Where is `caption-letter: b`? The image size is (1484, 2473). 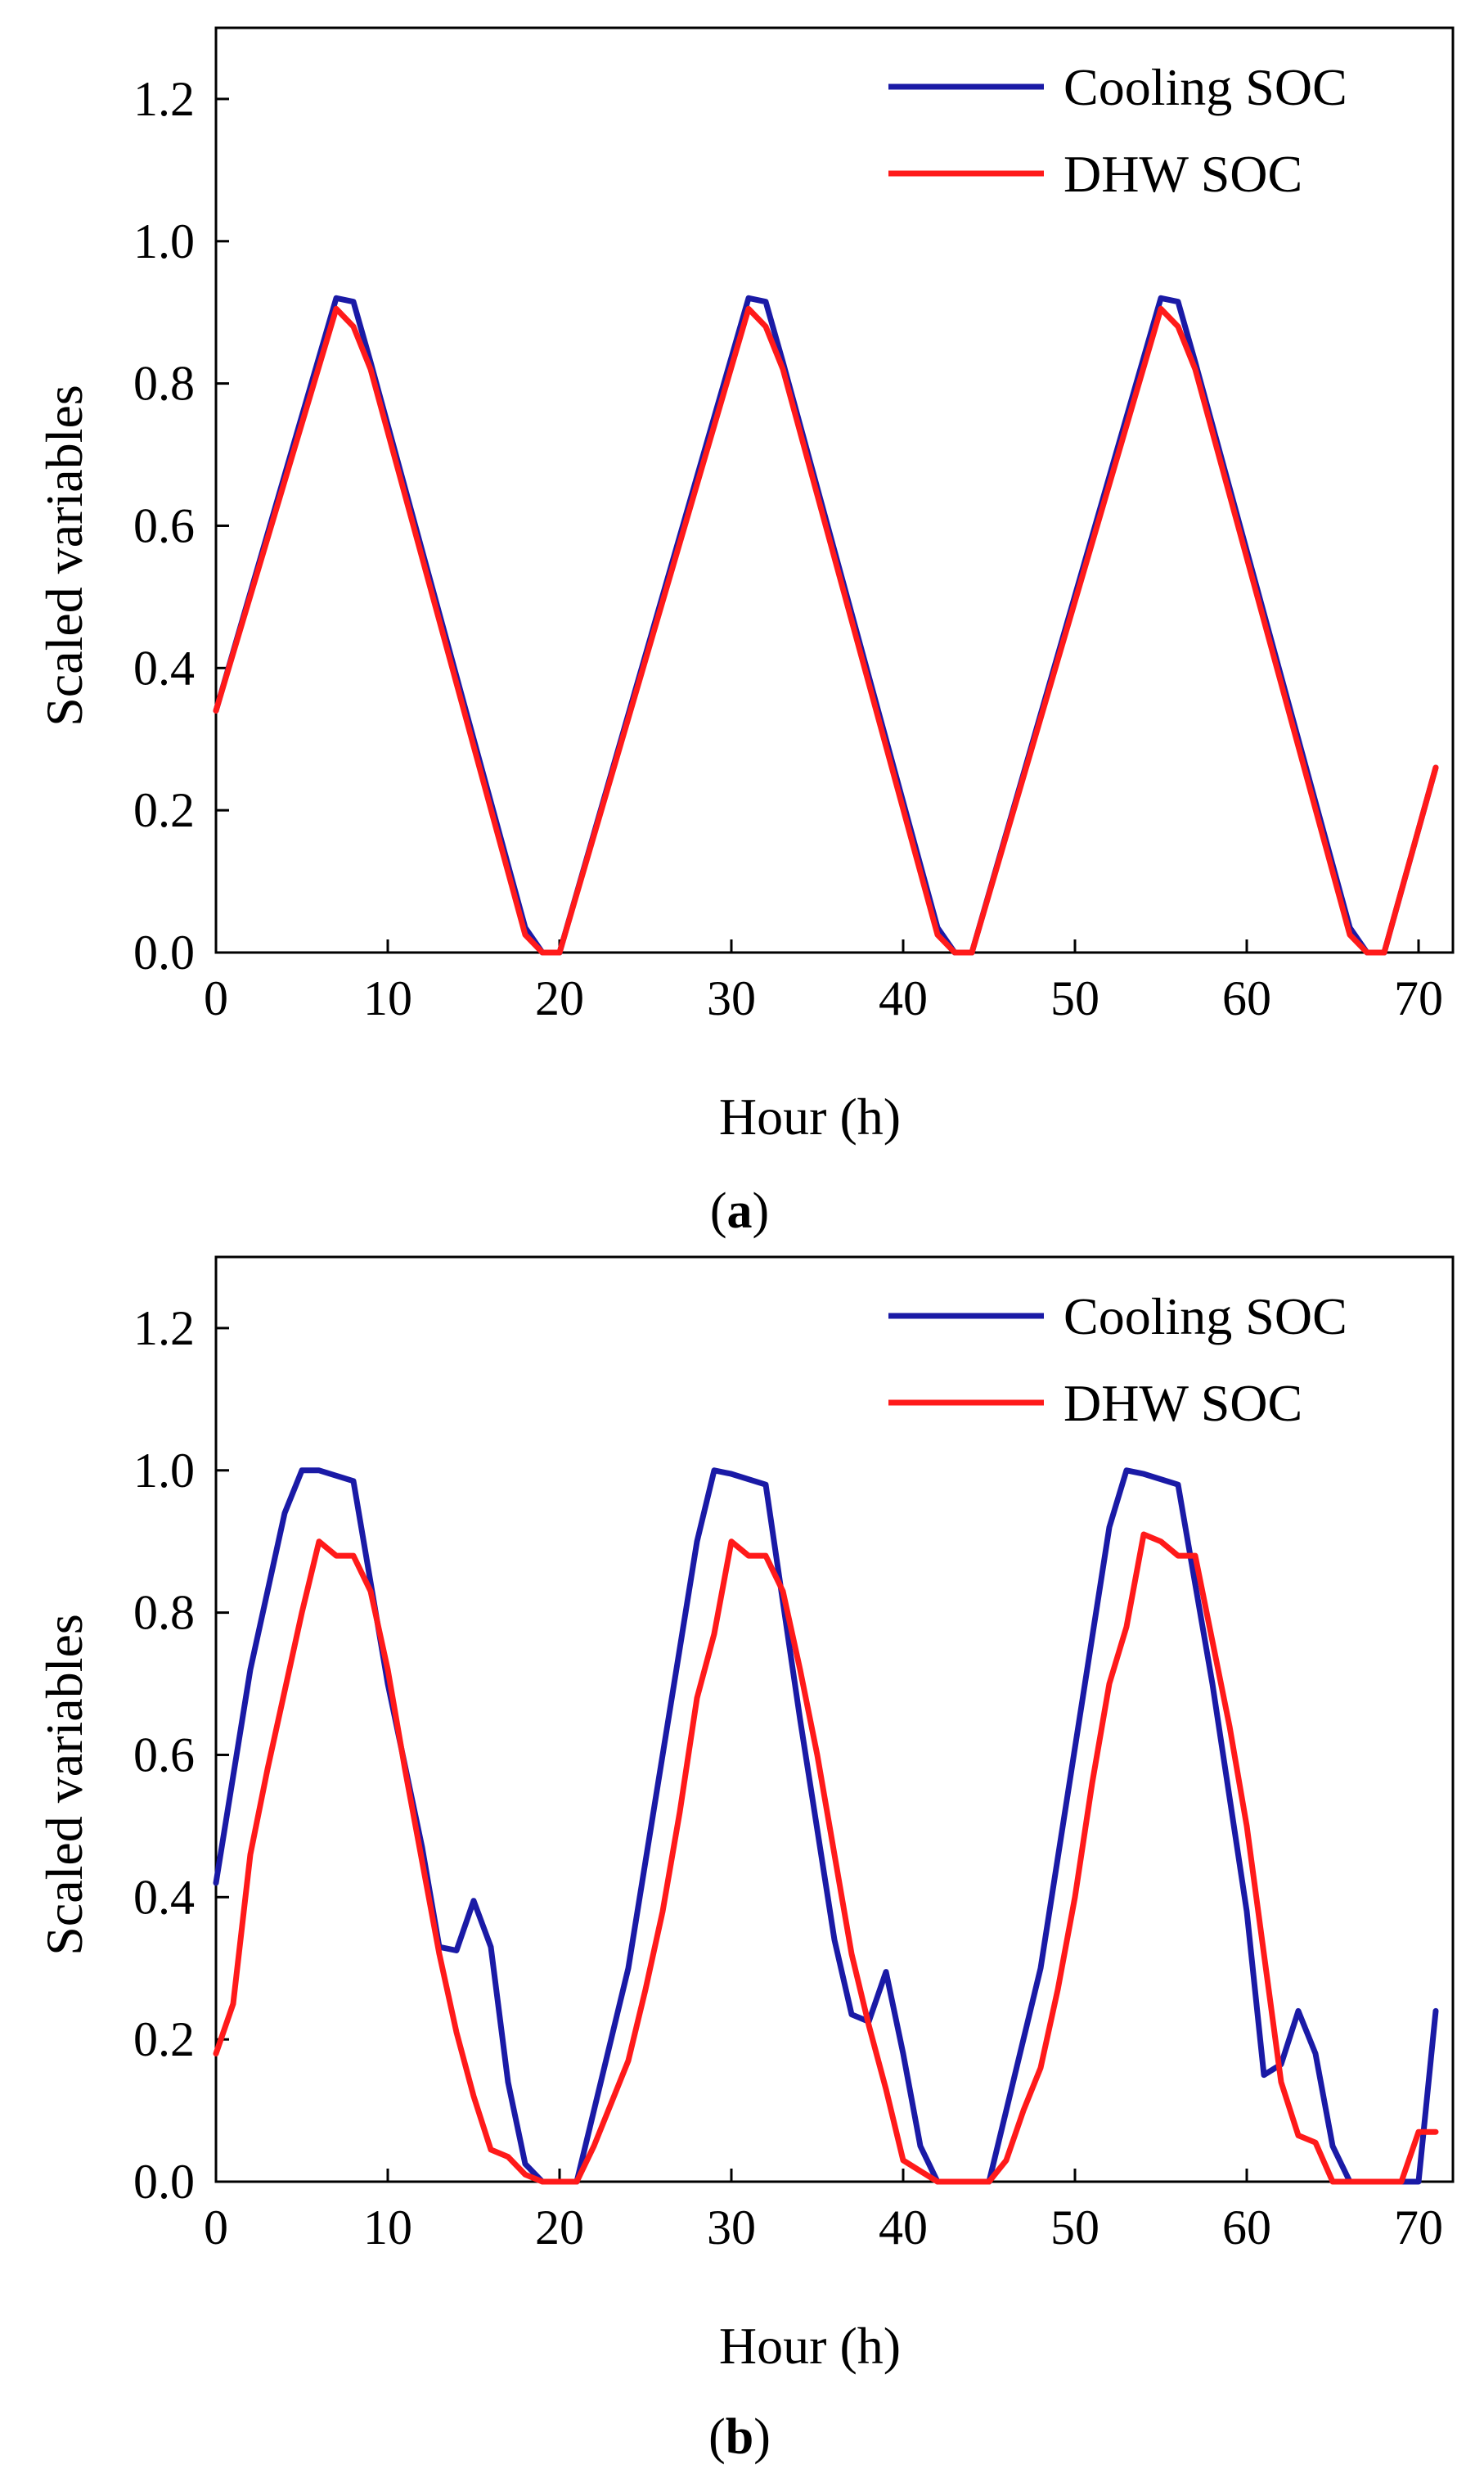 caption-letter: b is located at coordinates (739, 2437).